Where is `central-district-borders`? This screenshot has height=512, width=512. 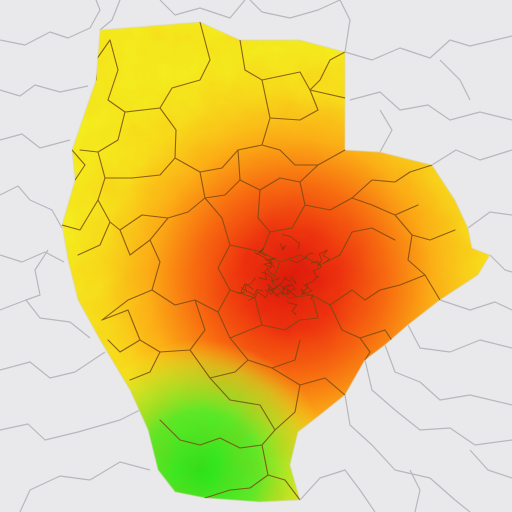 central-district-borders is located at coordinates (283, 274).